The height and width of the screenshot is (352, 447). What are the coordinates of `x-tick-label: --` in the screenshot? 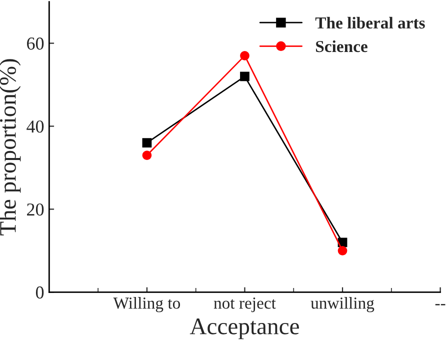 It's located at (440, 305).